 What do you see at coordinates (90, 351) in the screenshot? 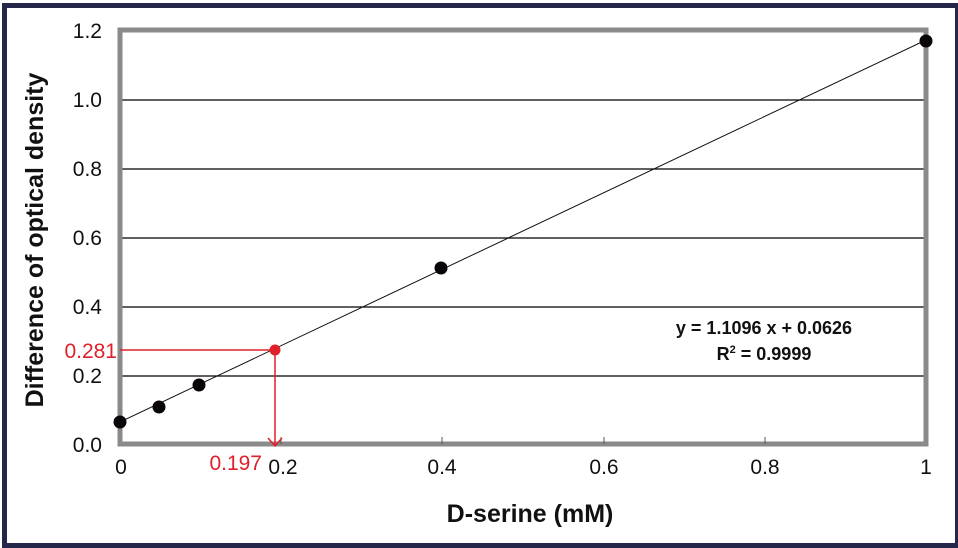
I see `sample-y-label: 0.281` at bounding box center [90, 351].